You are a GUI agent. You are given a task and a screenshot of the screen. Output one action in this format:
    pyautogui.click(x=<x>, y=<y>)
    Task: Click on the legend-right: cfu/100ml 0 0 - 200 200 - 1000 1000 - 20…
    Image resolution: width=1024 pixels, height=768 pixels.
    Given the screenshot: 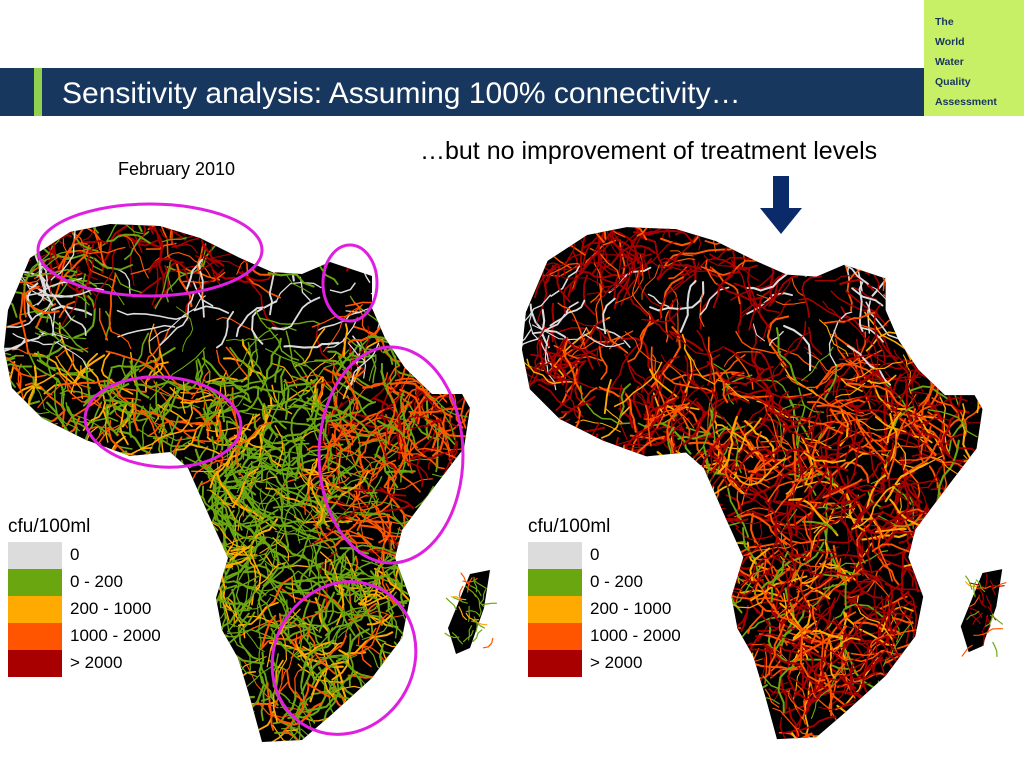 What is the action you would take?
    pyautogui.click(x=623, y=596)
    